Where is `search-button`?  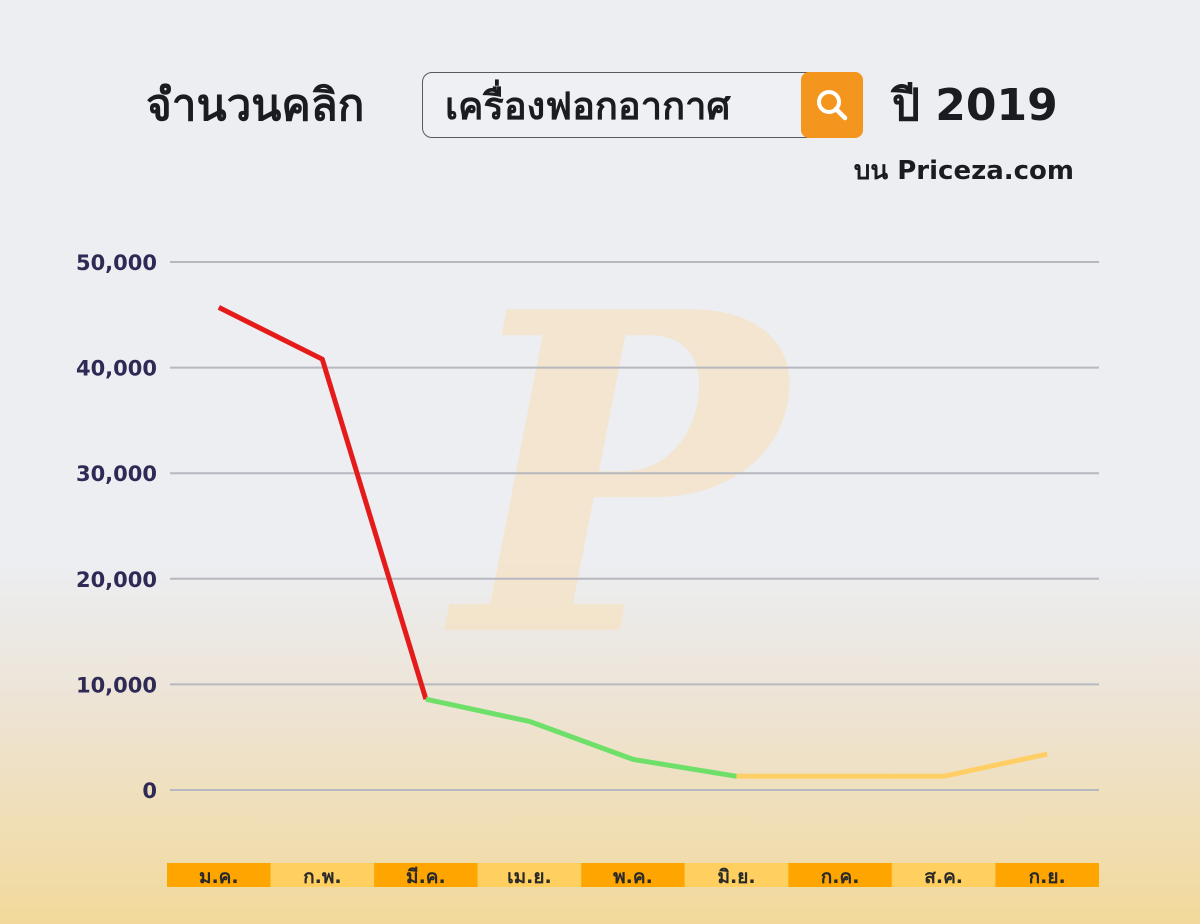
search-button is located at coordinates (832, 105).